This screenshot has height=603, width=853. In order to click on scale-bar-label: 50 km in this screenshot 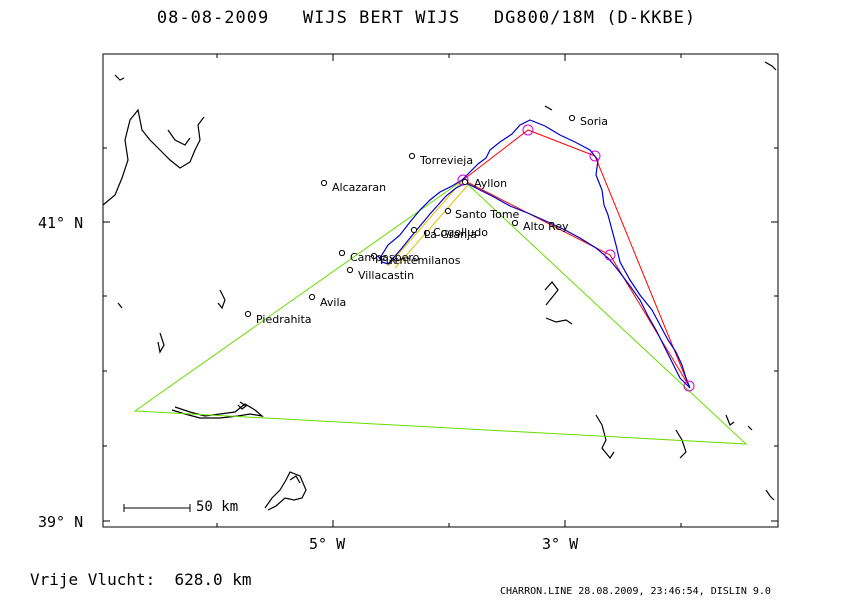, I will do `click(217, 507)`.